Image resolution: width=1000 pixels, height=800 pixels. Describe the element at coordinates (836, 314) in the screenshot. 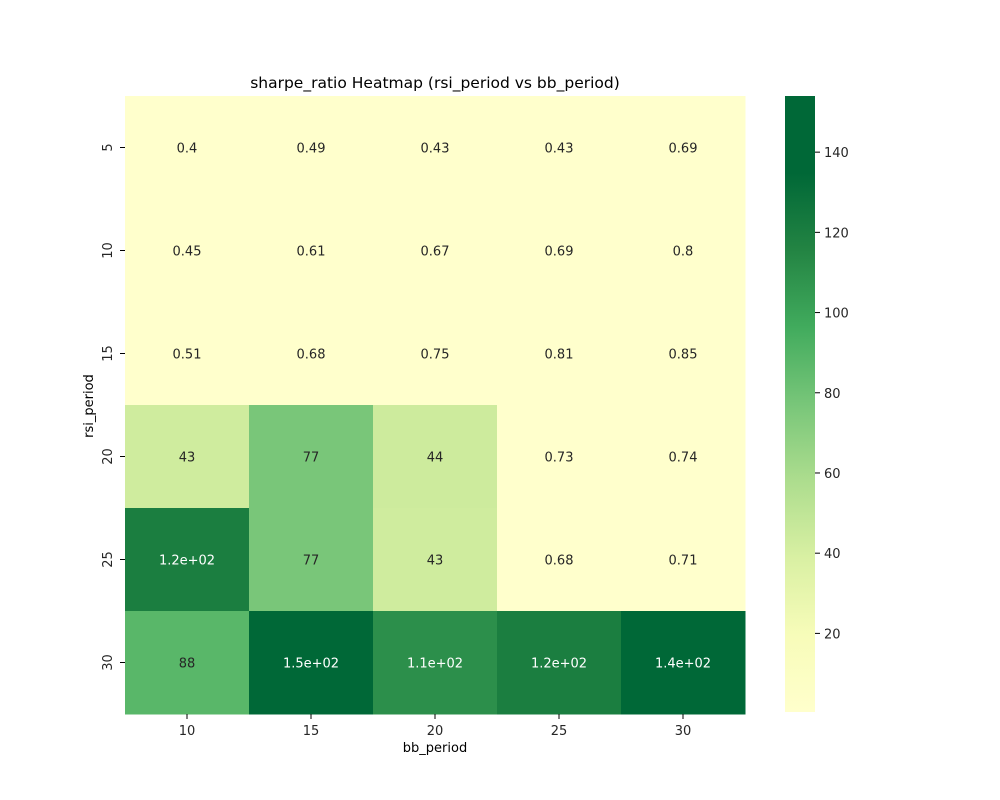

I see `colorbar-tick-label: 100` at that location.